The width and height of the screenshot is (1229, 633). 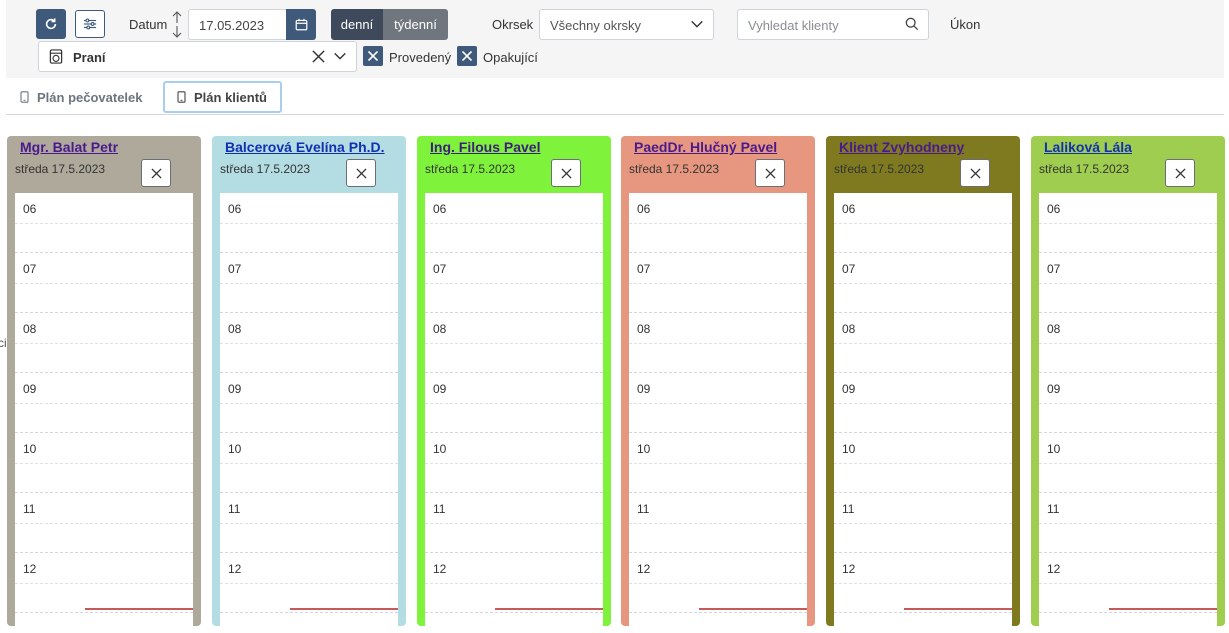 What do you see at coordinates (318, 56) in the screenshot?
I see `clear-icon` at bounding box center [318, 56].